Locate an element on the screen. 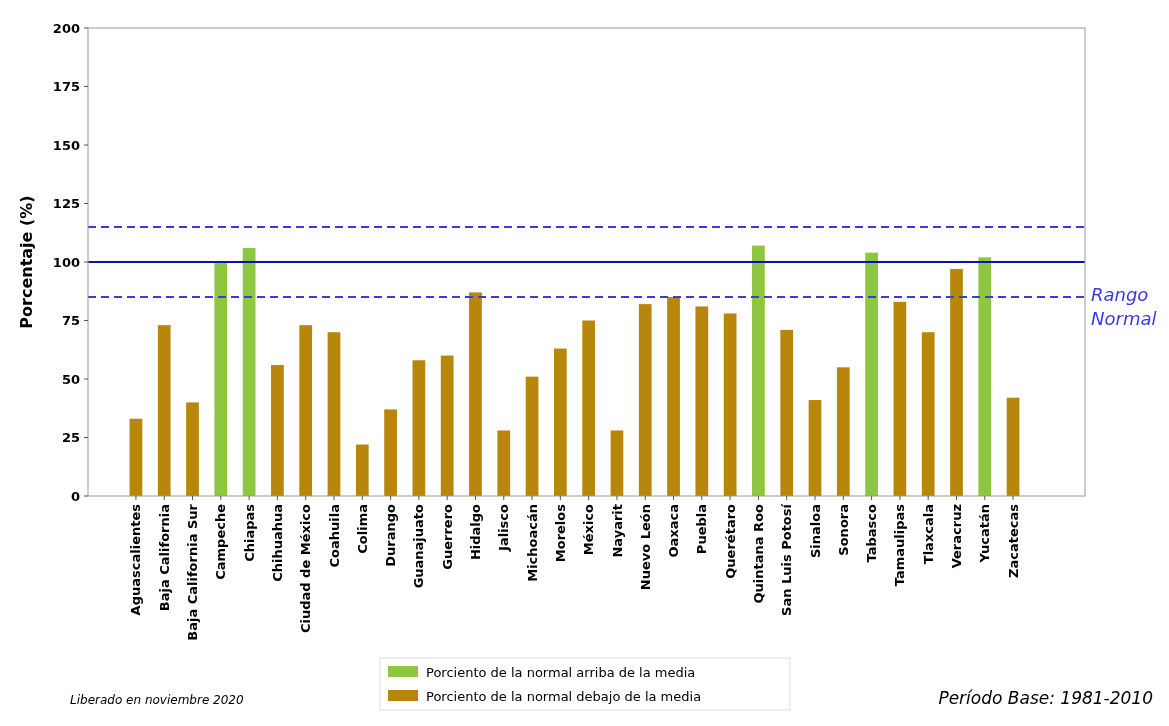 This screenshot has width=1169, height=726. legend-label: Porciento de la normal debajo de la media is located at coordinates (564, 696).